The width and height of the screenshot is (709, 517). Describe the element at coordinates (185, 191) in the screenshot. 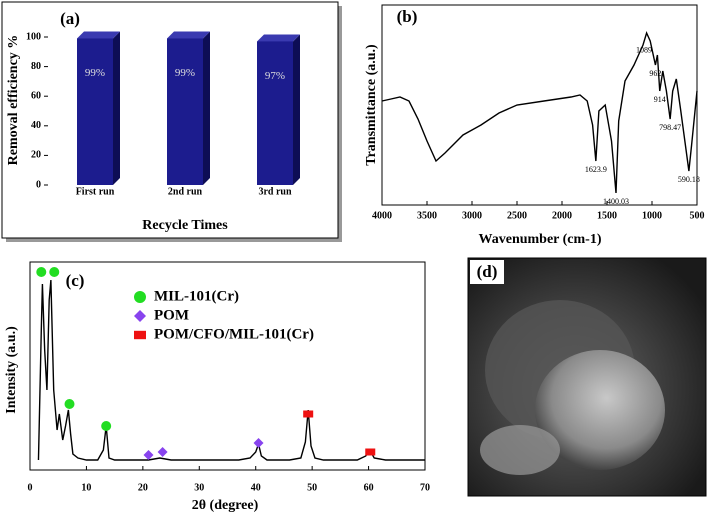

I see `x-tick-label: 2nd run` at that location.